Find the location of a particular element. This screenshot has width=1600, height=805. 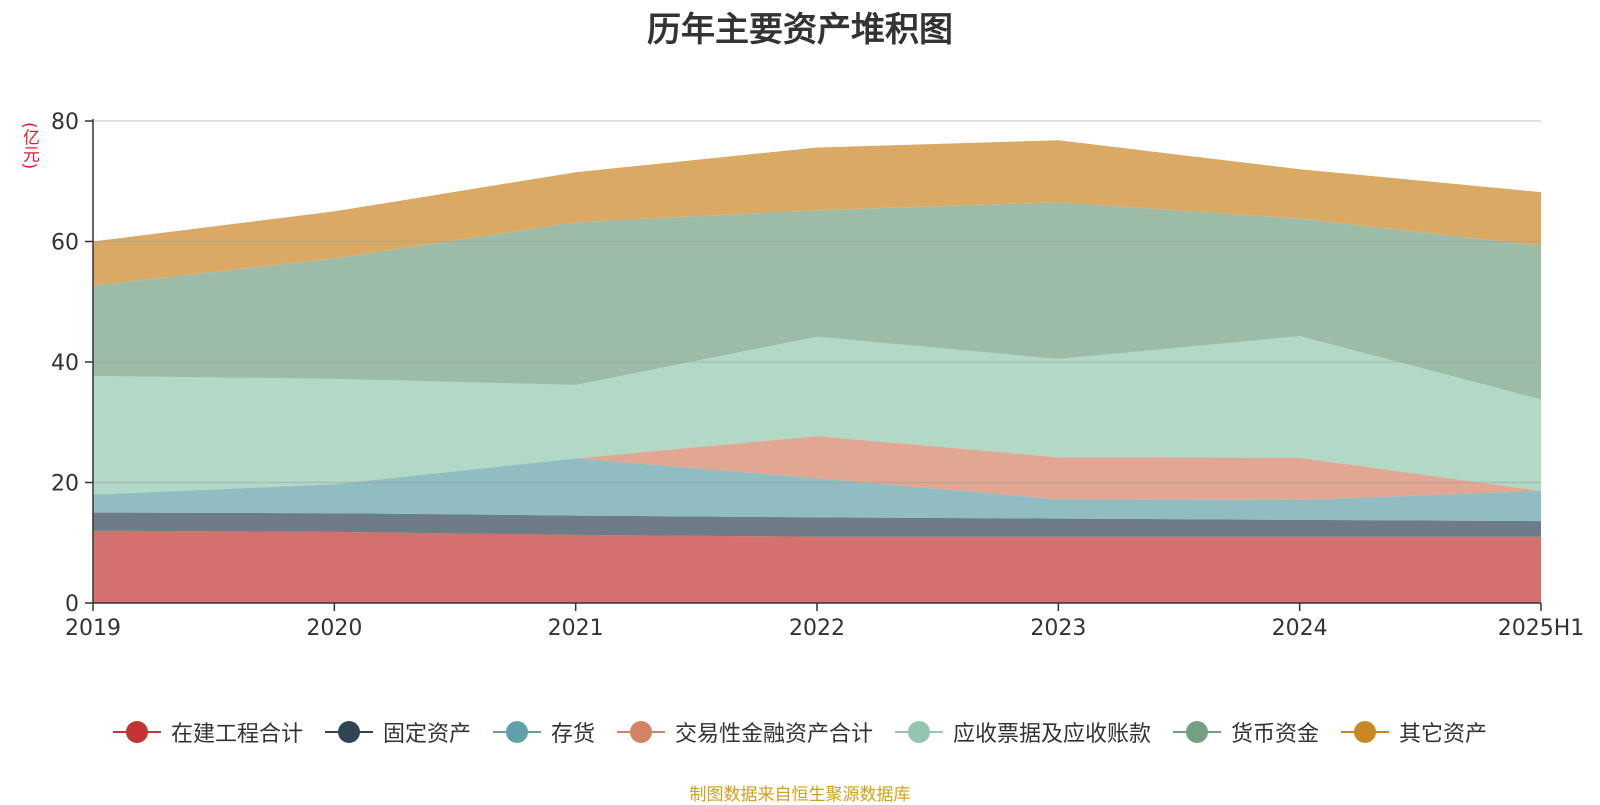

y-tick-label-0: 0 is located at coordinates (72, 604).